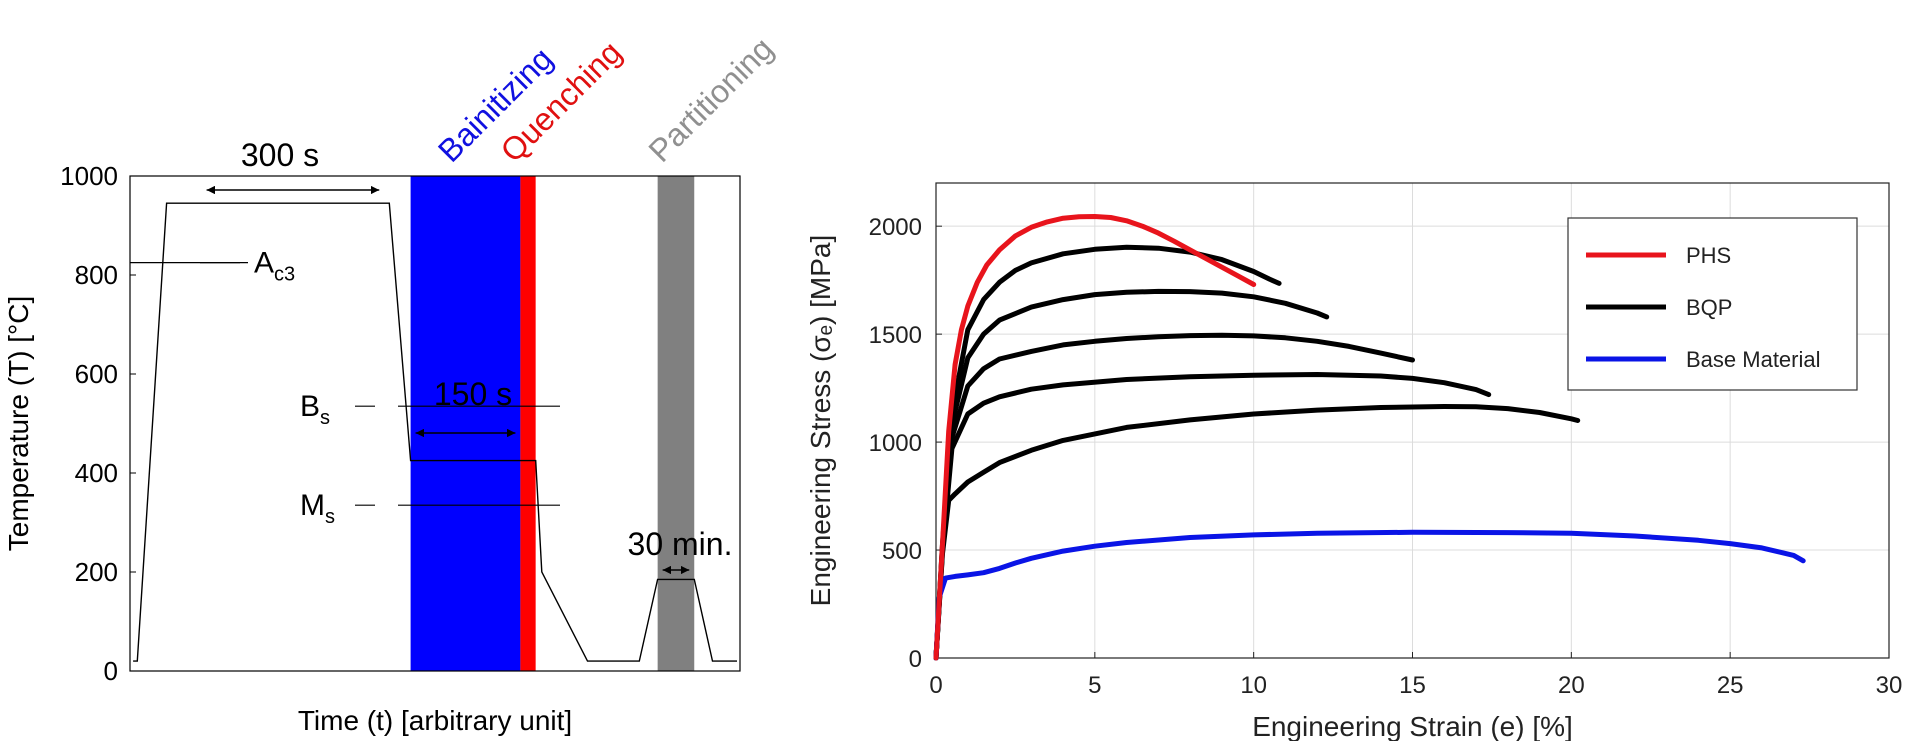  Describe the element at coordinates (312, 505) in the screenshot. I see `reference-symbol: M` at that location.